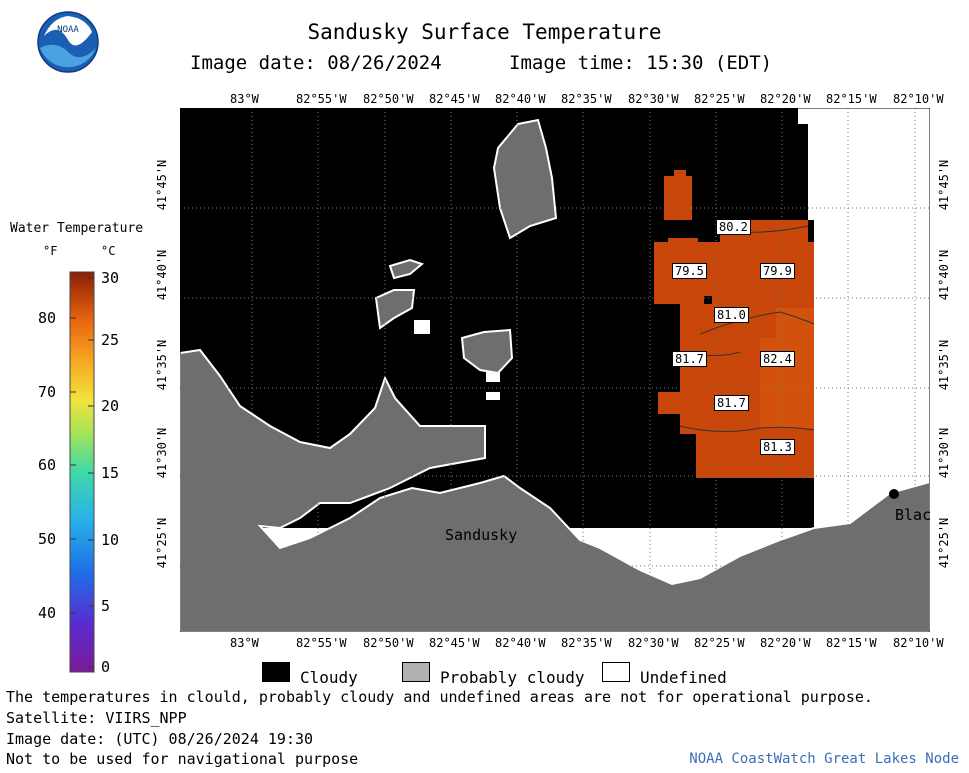  What do you see at coordinates (329, 677) in the screenshot?
I see `legend-cloudy-label: Cloudy` at bounding box center [329, 677].